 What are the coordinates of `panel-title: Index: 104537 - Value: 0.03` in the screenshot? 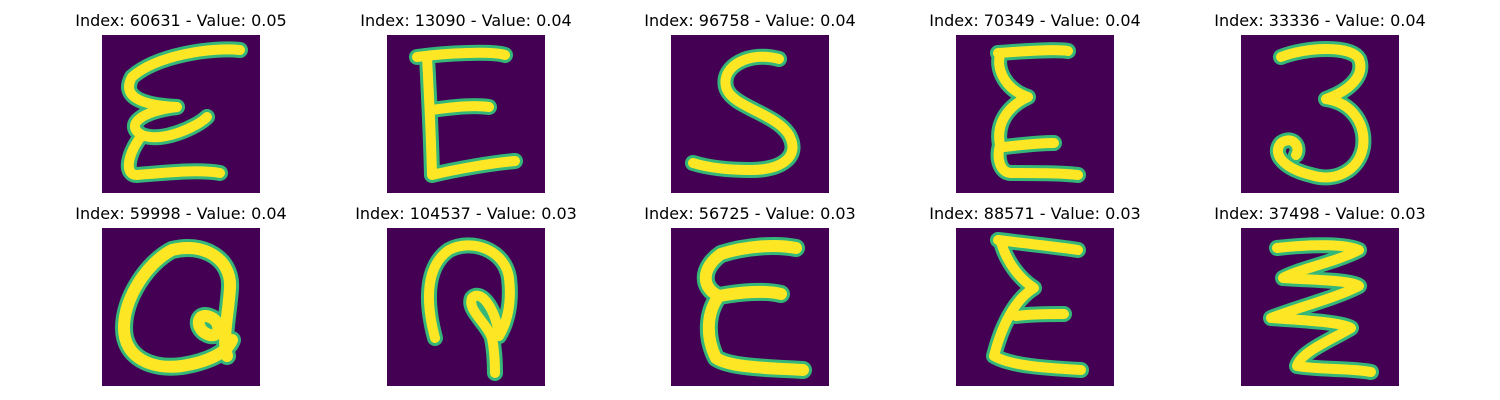 It's located at (466, 214).